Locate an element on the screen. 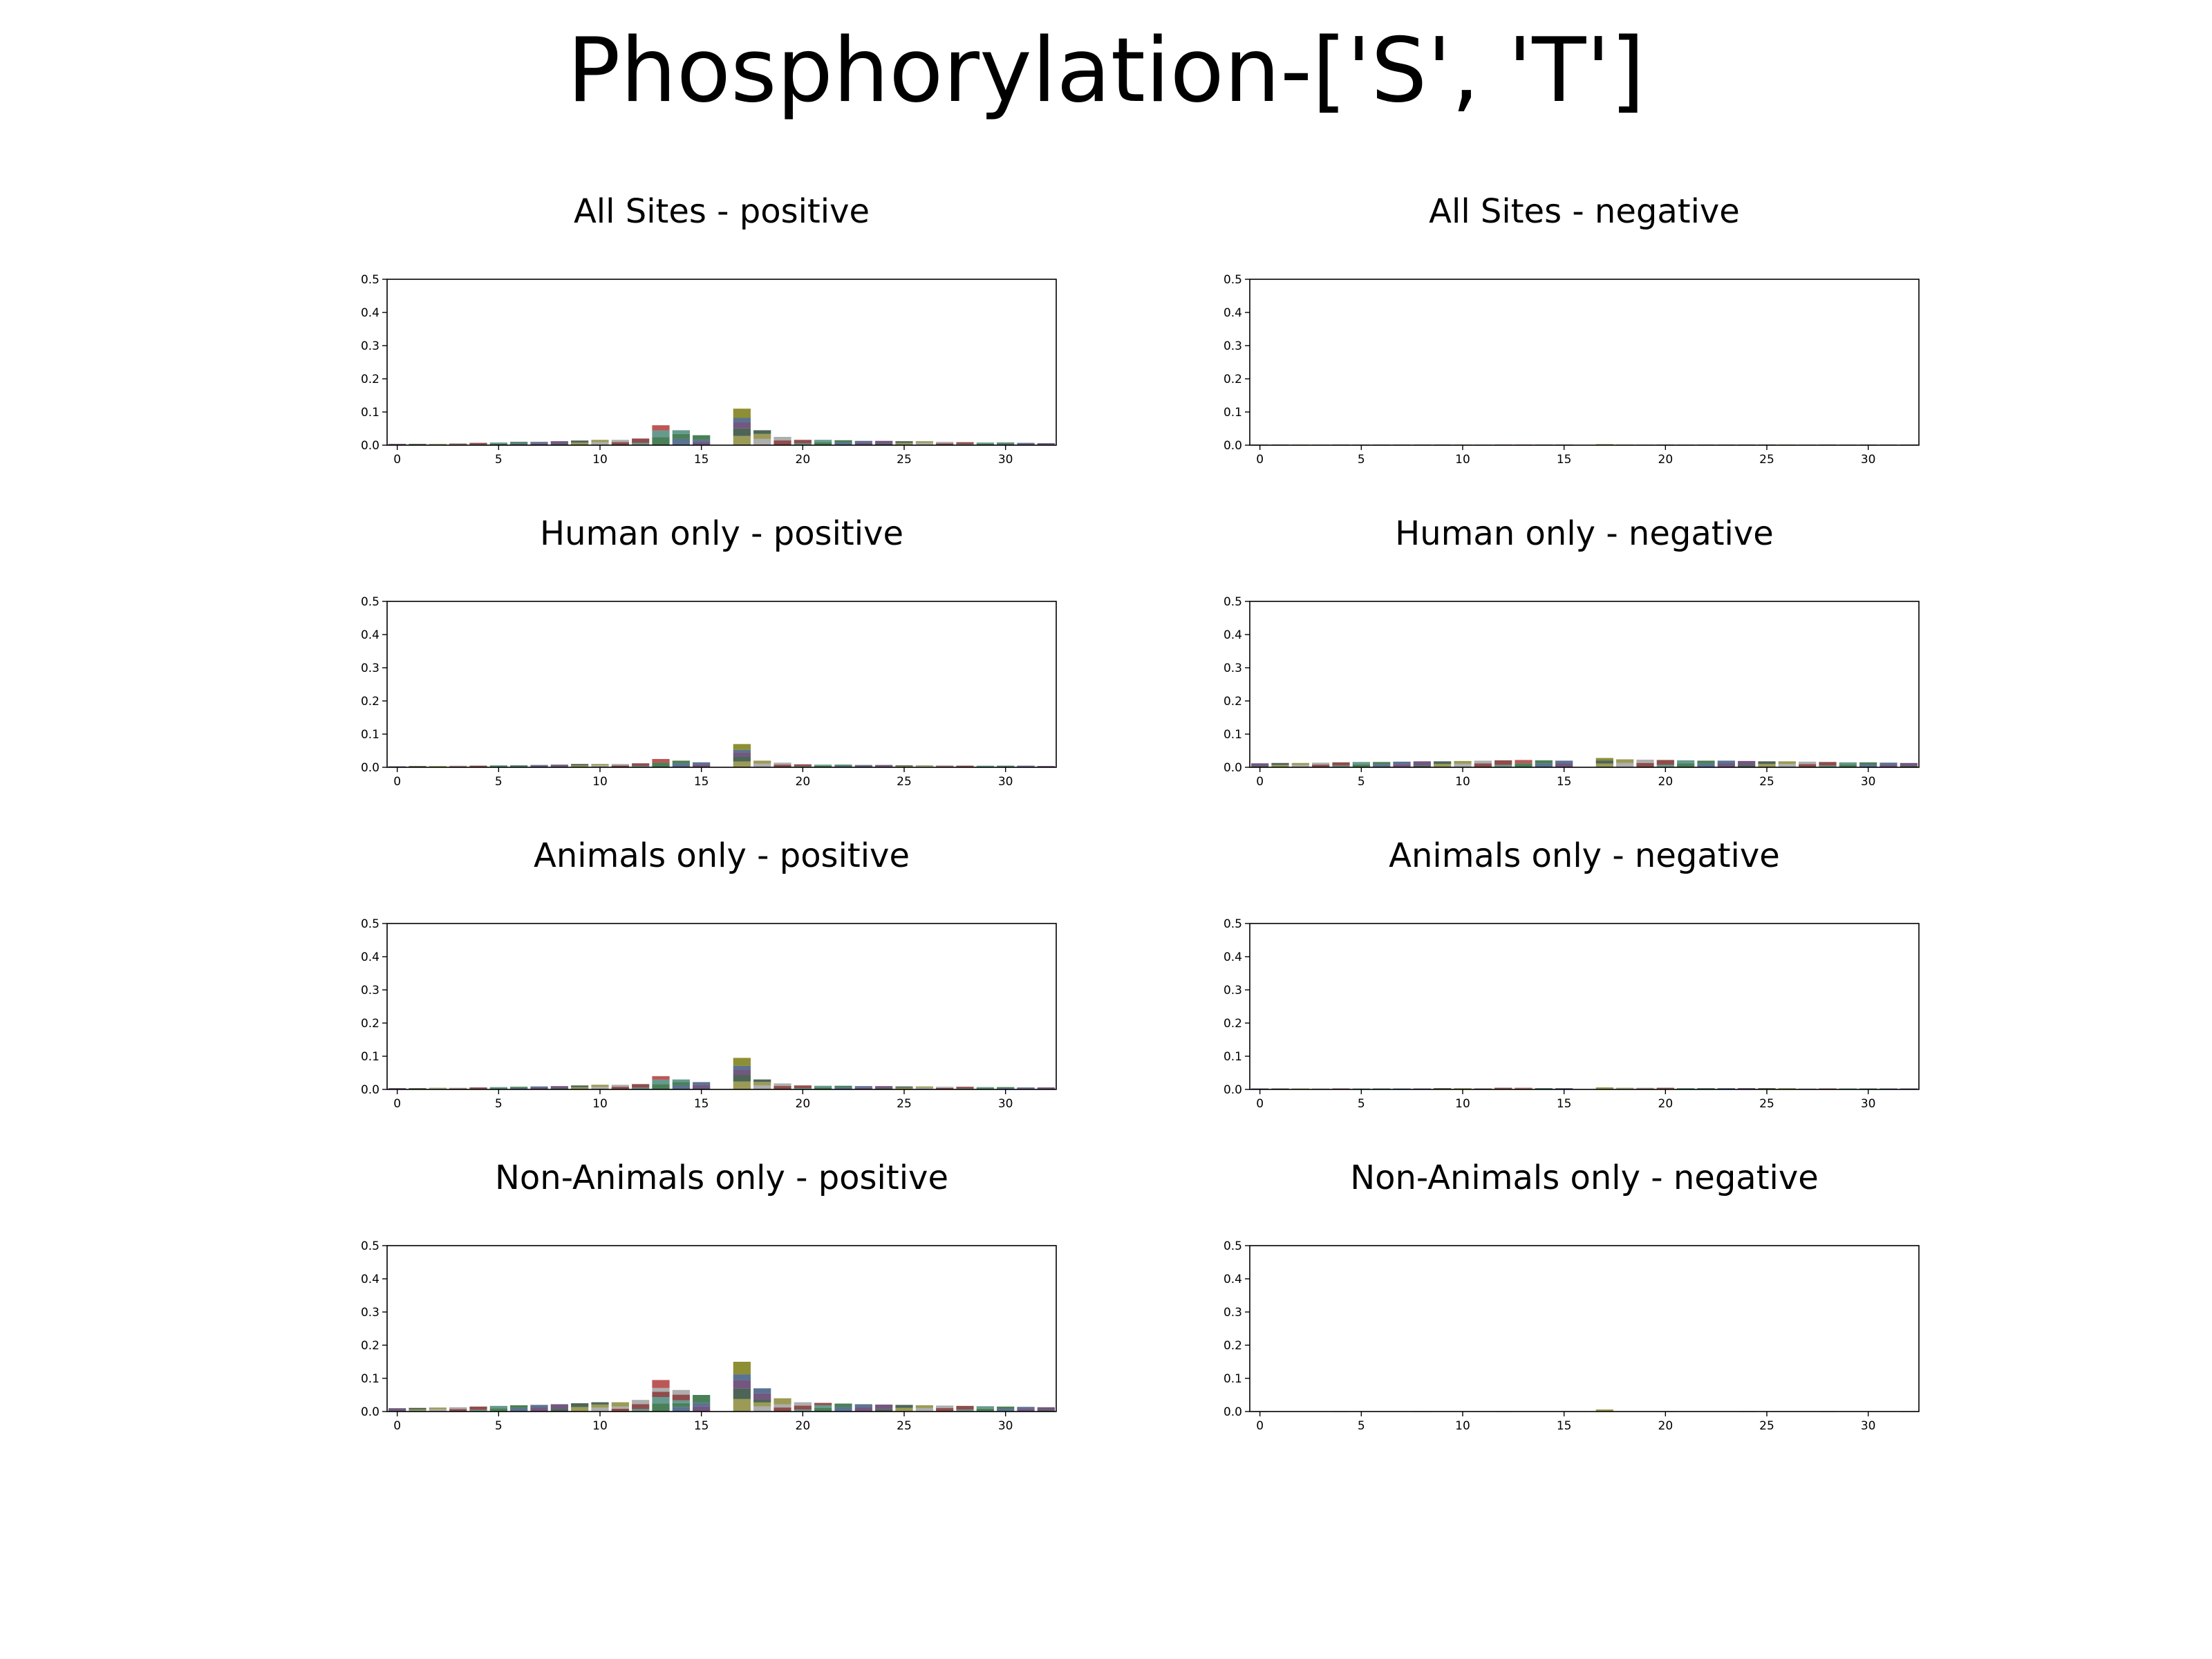 The width and height of the screenshot is (2212, 1659). panel-title: Human only - positive is located at coordinates (721, 533).